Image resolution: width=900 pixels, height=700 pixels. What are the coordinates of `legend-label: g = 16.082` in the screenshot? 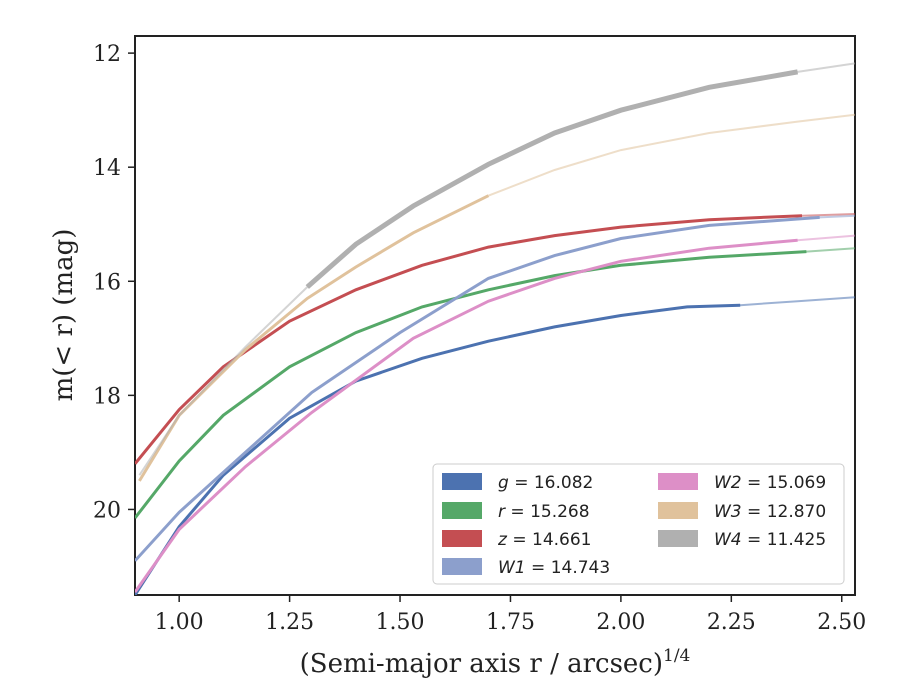 It's located at (545, 483).